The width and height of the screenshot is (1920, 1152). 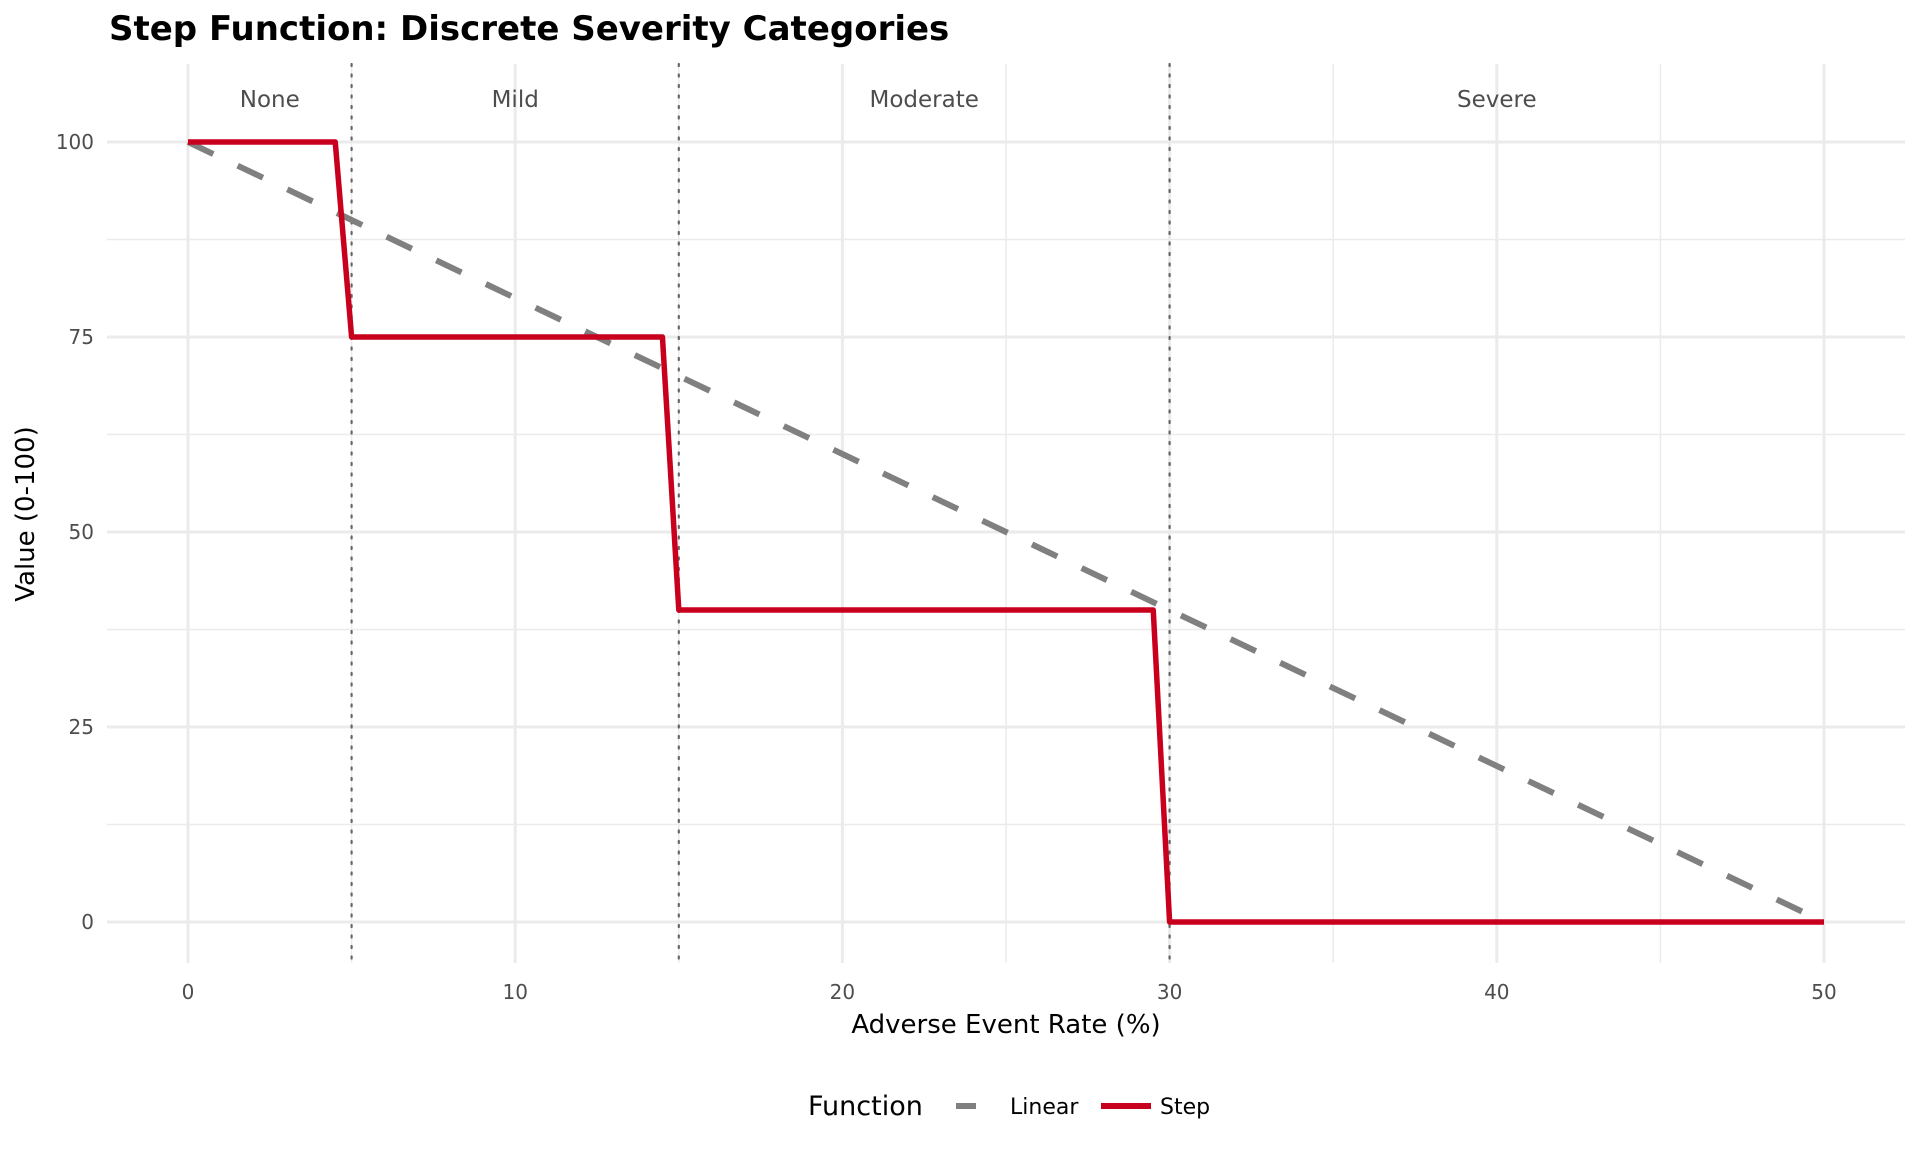 What do you see at coordinates (1496, 992) in the screenshot?
I see `x-tick-label: 40` at bounding box center [1496, 992].